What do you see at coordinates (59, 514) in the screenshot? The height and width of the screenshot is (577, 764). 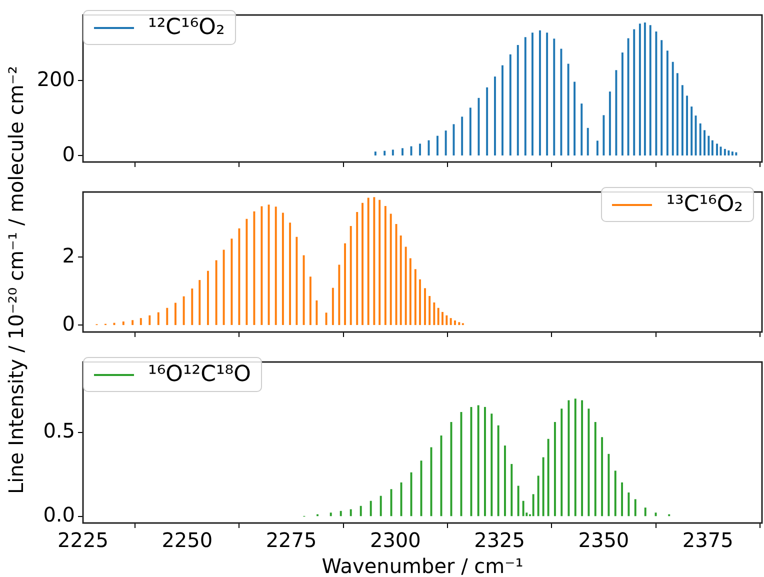 I see `y-tick-label: 0.0` at bounding box center [59, 514].